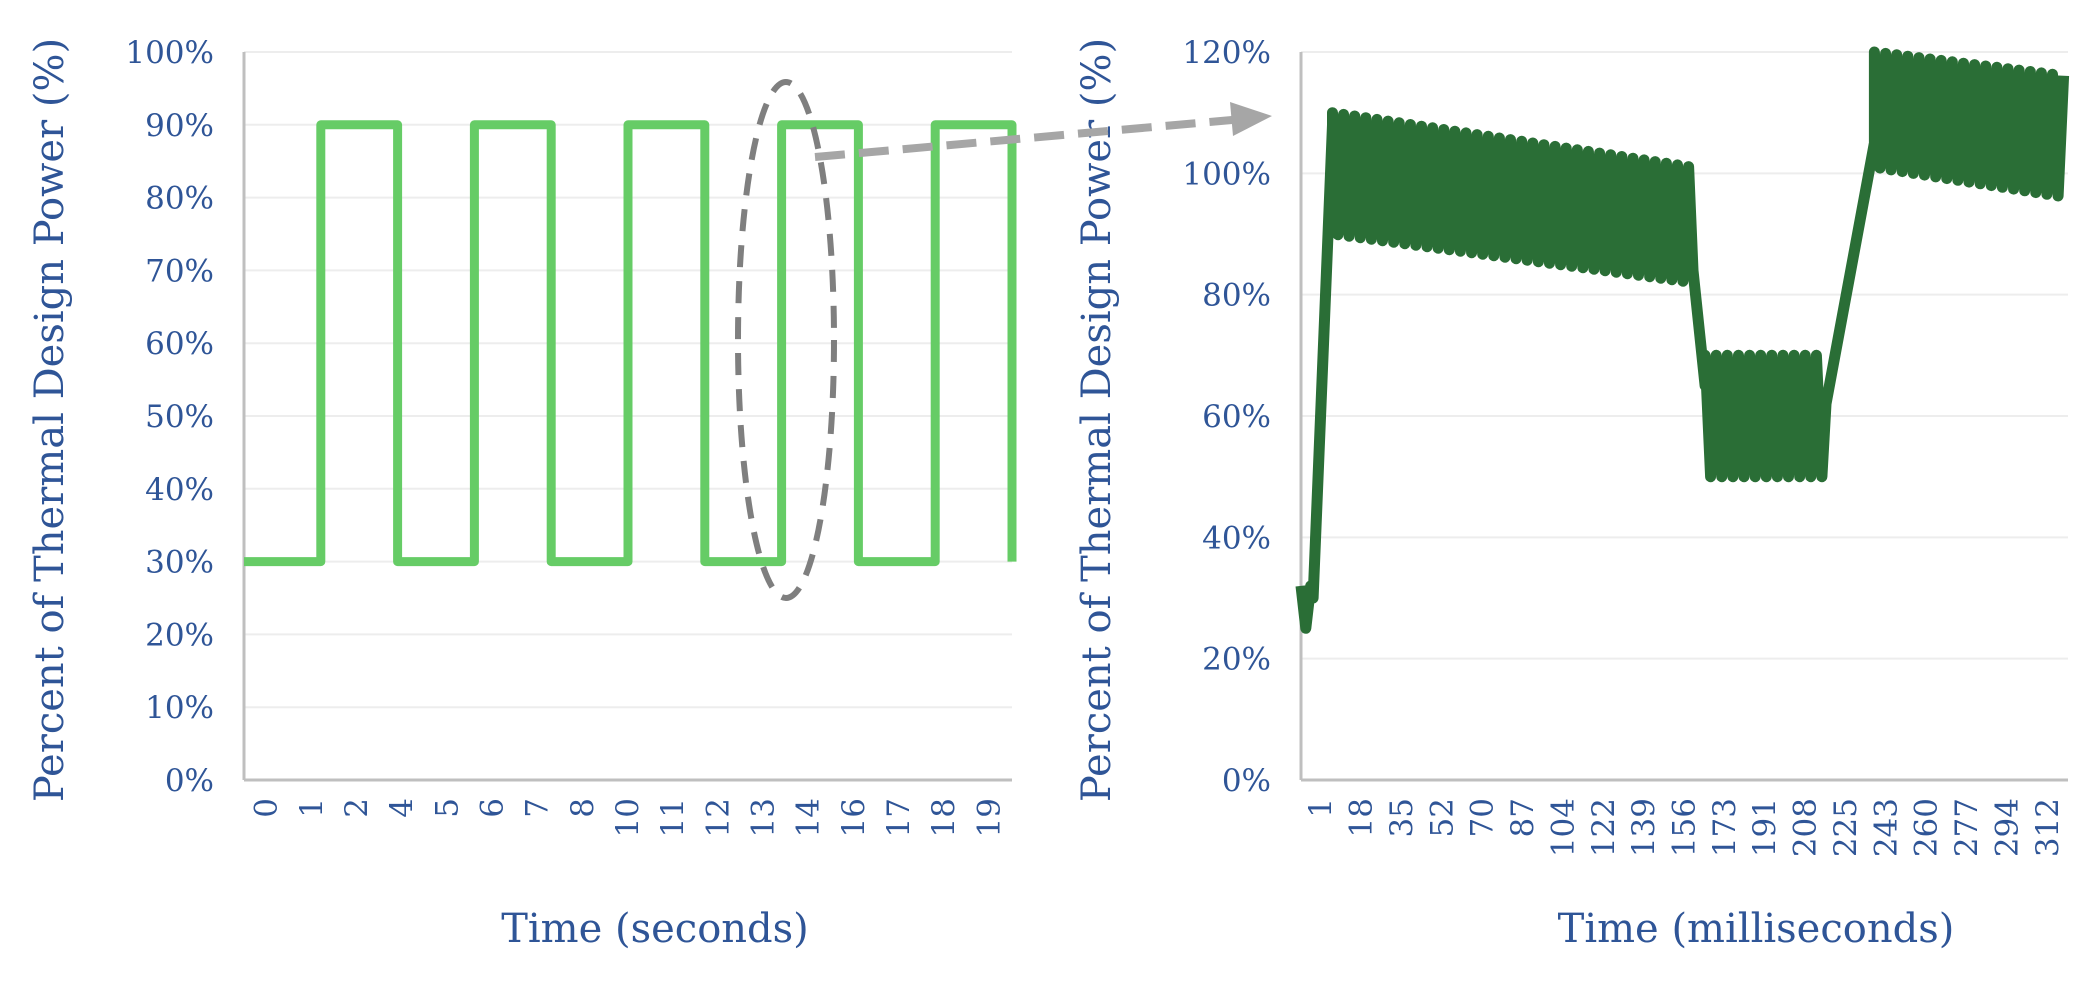  Describe the element at coordinates (1023, 138) in the screenshot. I see `zoom-arrow-line` at that location.